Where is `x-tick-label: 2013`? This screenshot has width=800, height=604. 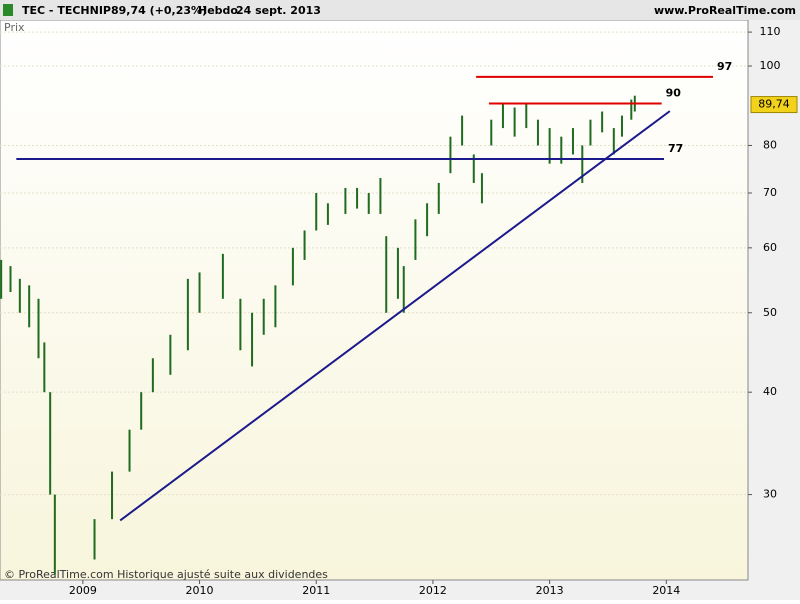 x-tick-label: 2013 is located at coordinates (550, 590).